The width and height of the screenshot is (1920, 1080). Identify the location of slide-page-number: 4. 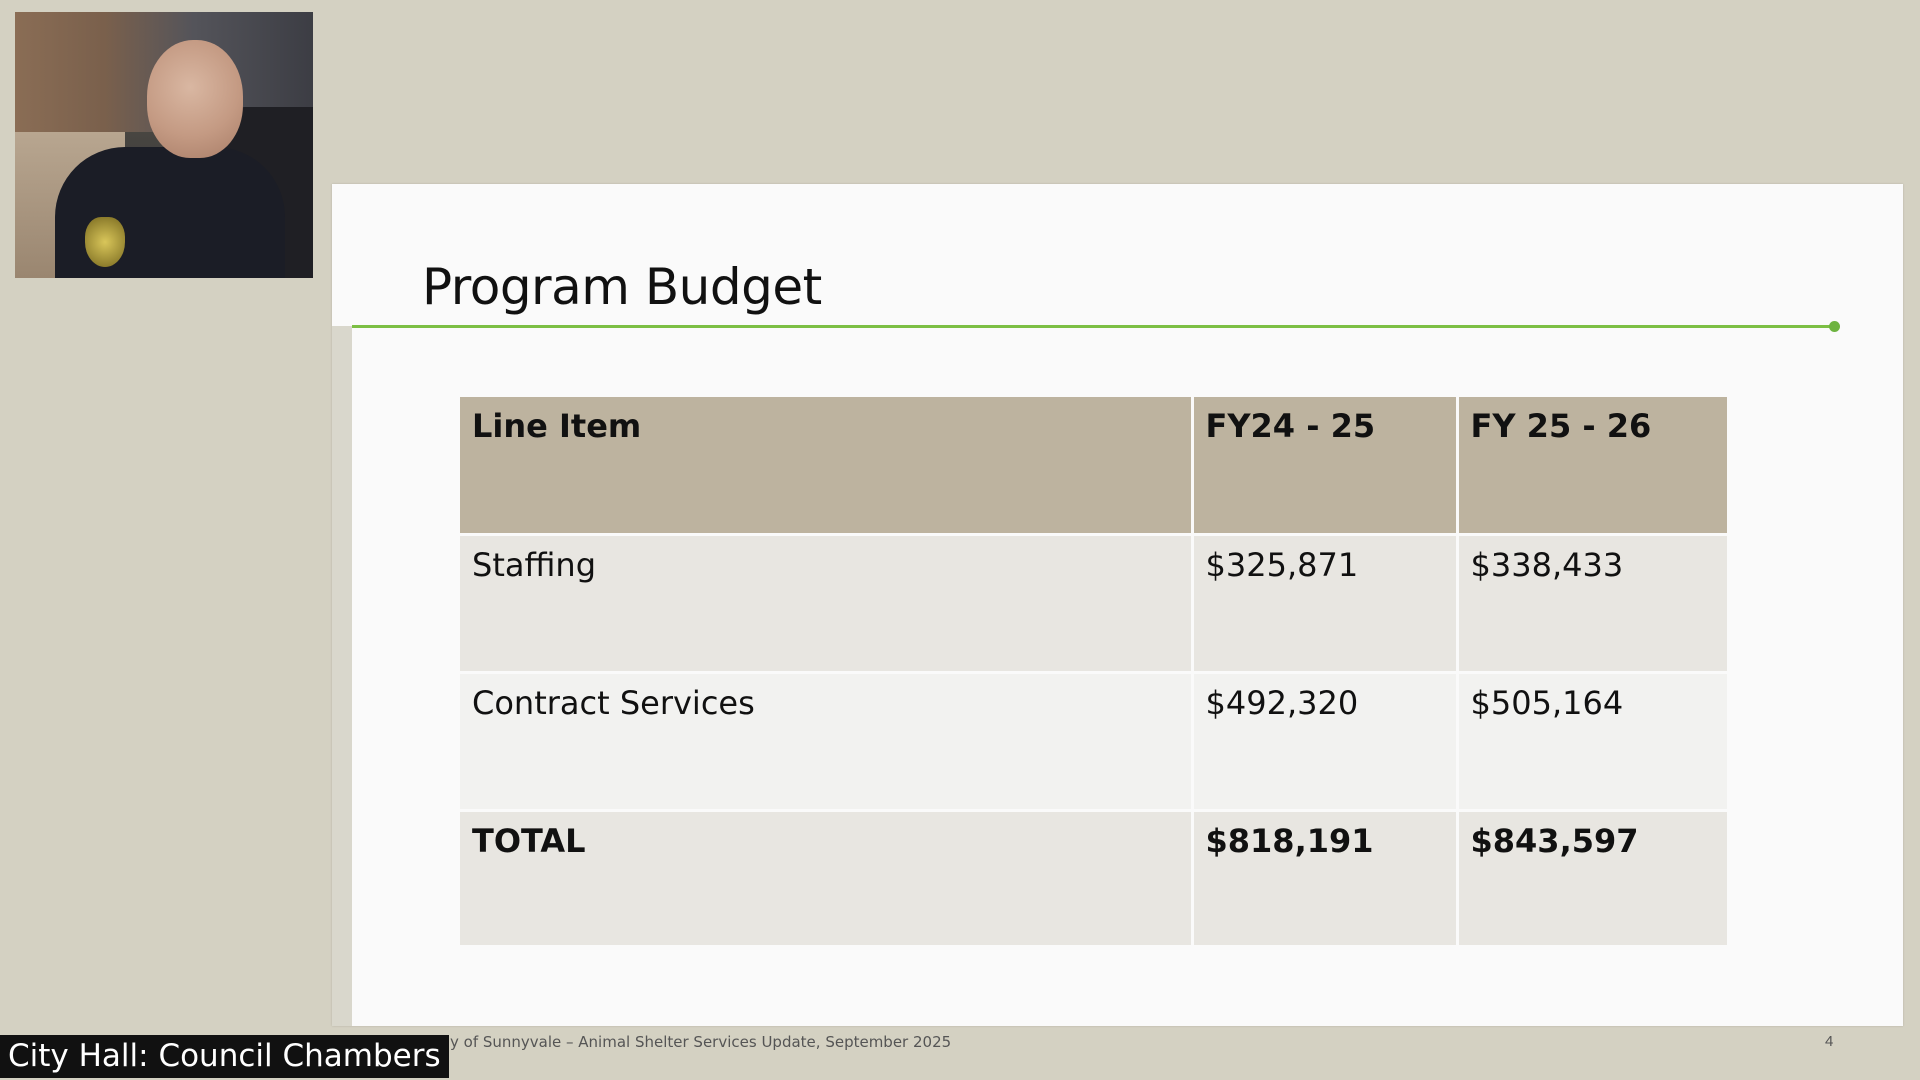
(1829, 1041).